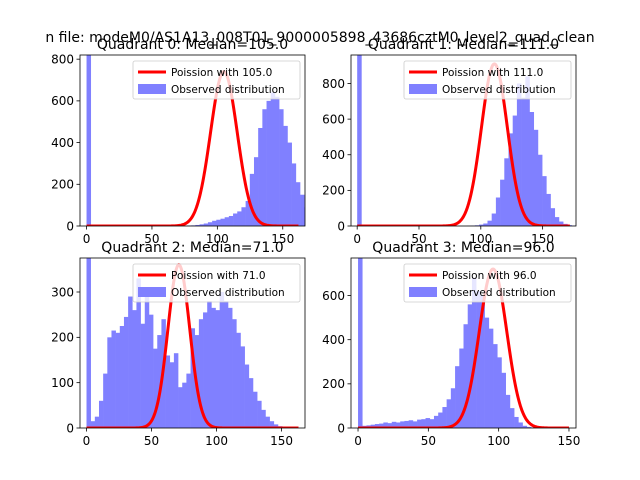 This screenshot has height=480, width=640. Describe the element at coordinates (333, 296) in the screenshot. I see `y-tick-label: 600` at that location.